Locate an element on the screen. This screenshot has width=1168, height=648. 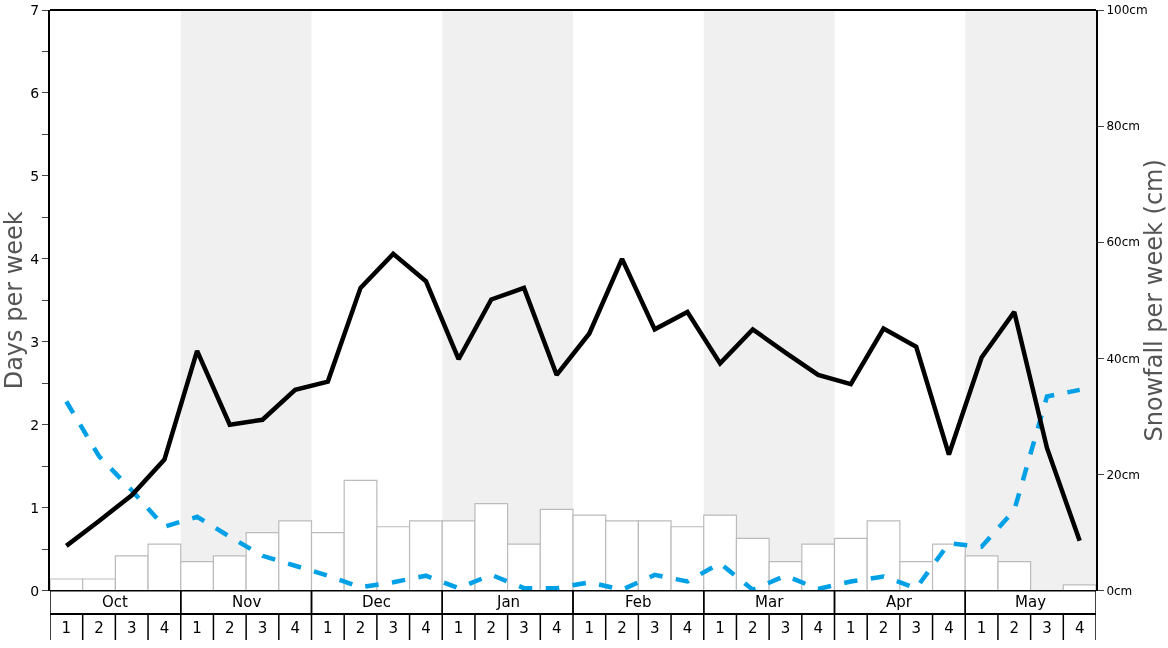
text: Apr is located at coordinates (899, 602).